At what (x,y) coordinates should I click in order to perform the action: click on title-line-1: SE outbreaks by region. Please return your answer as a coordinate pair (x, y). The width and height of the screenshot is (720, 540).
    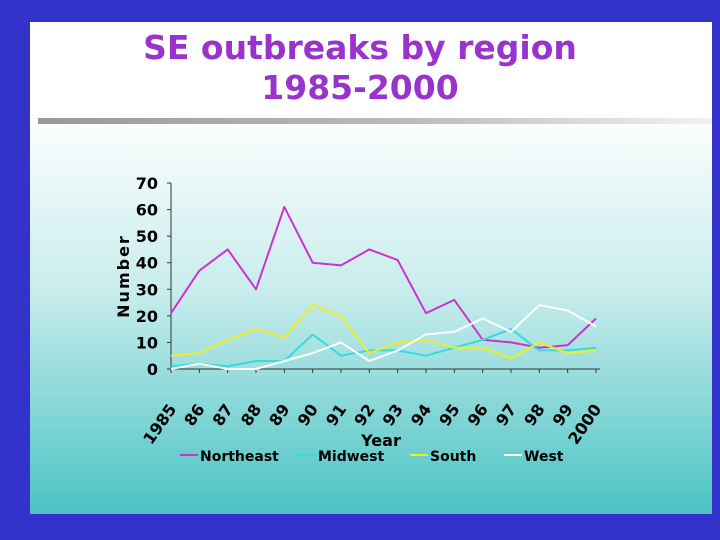
    Looking at the image, I should click on (360, 47).